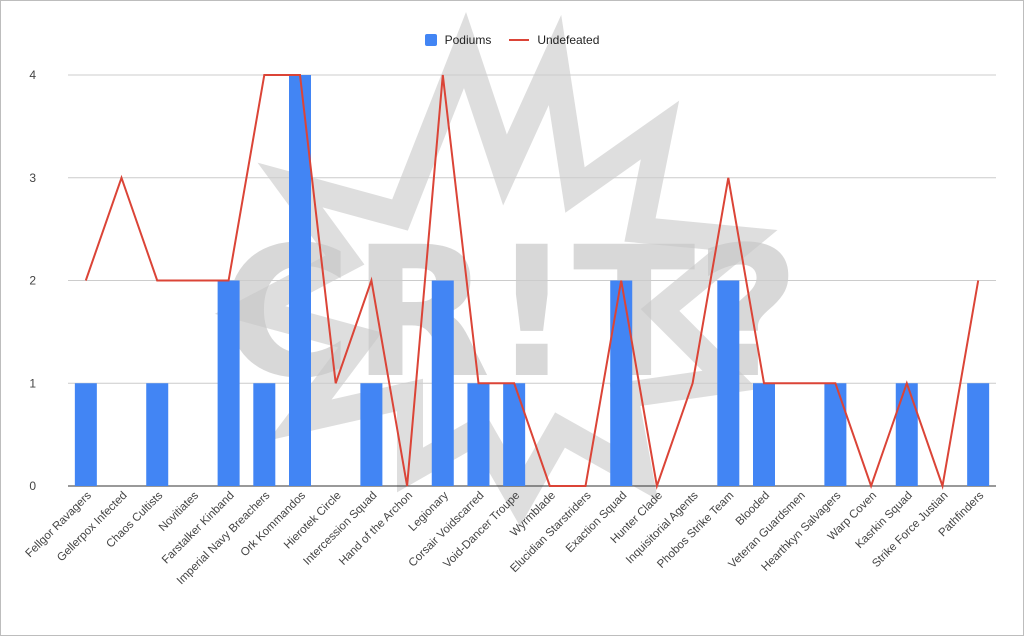  Describe the element at coordinates (32, 75) in the screenshot. I see `y-tick-label: 4` at that location.